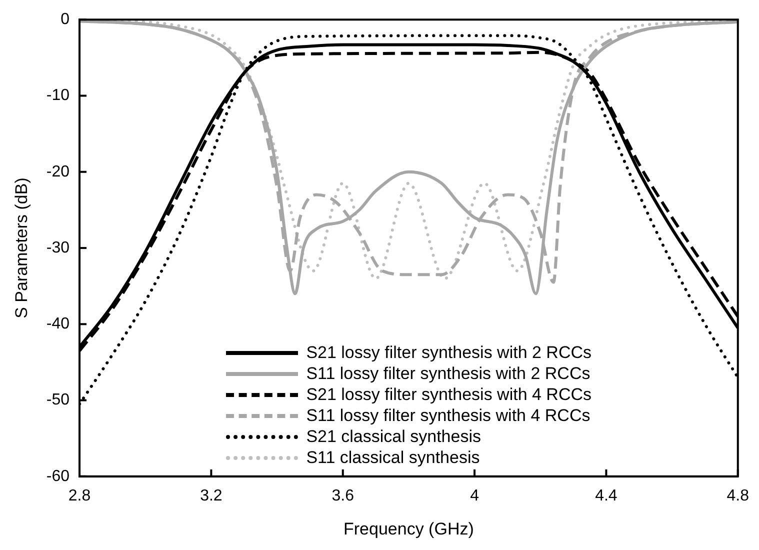  I want to click on legend-label: S21 lossy filter synthesis with 4 RCCs, so click(449, 394).